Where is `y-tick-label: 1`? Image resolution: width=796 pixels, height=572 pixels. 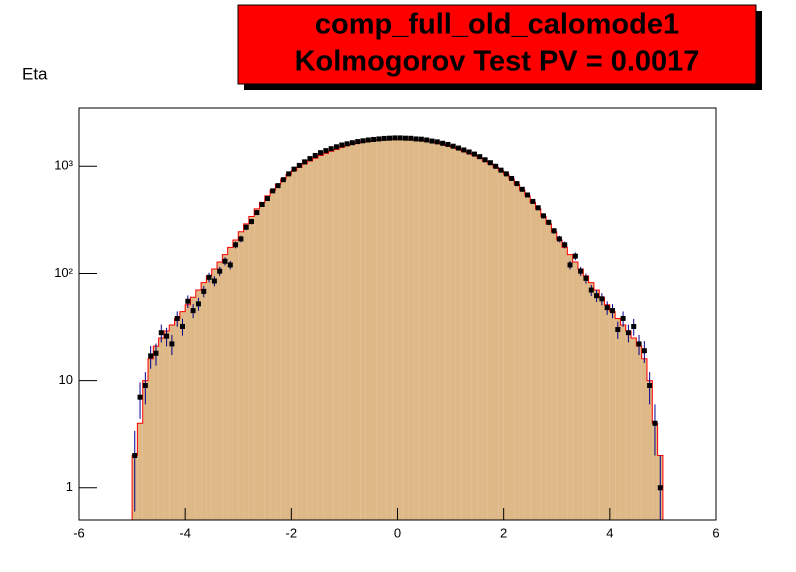 y-tick-label: 1 is located at coordinates (69, 486).